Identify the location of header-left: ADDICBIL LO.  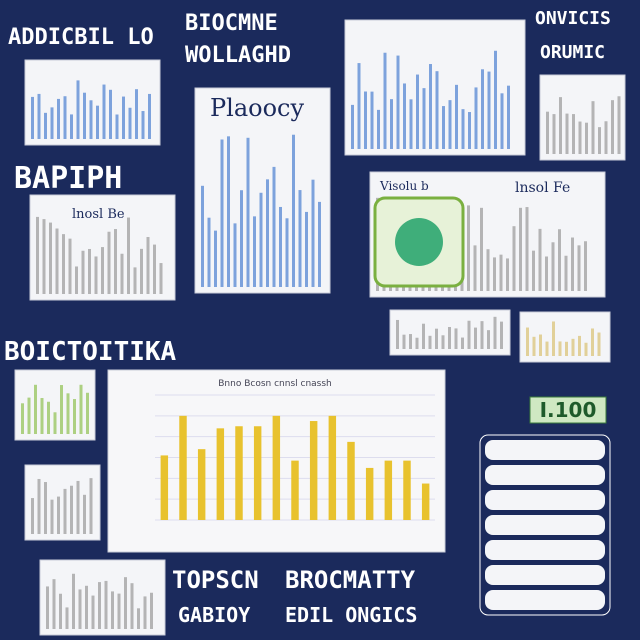
(81, 37).